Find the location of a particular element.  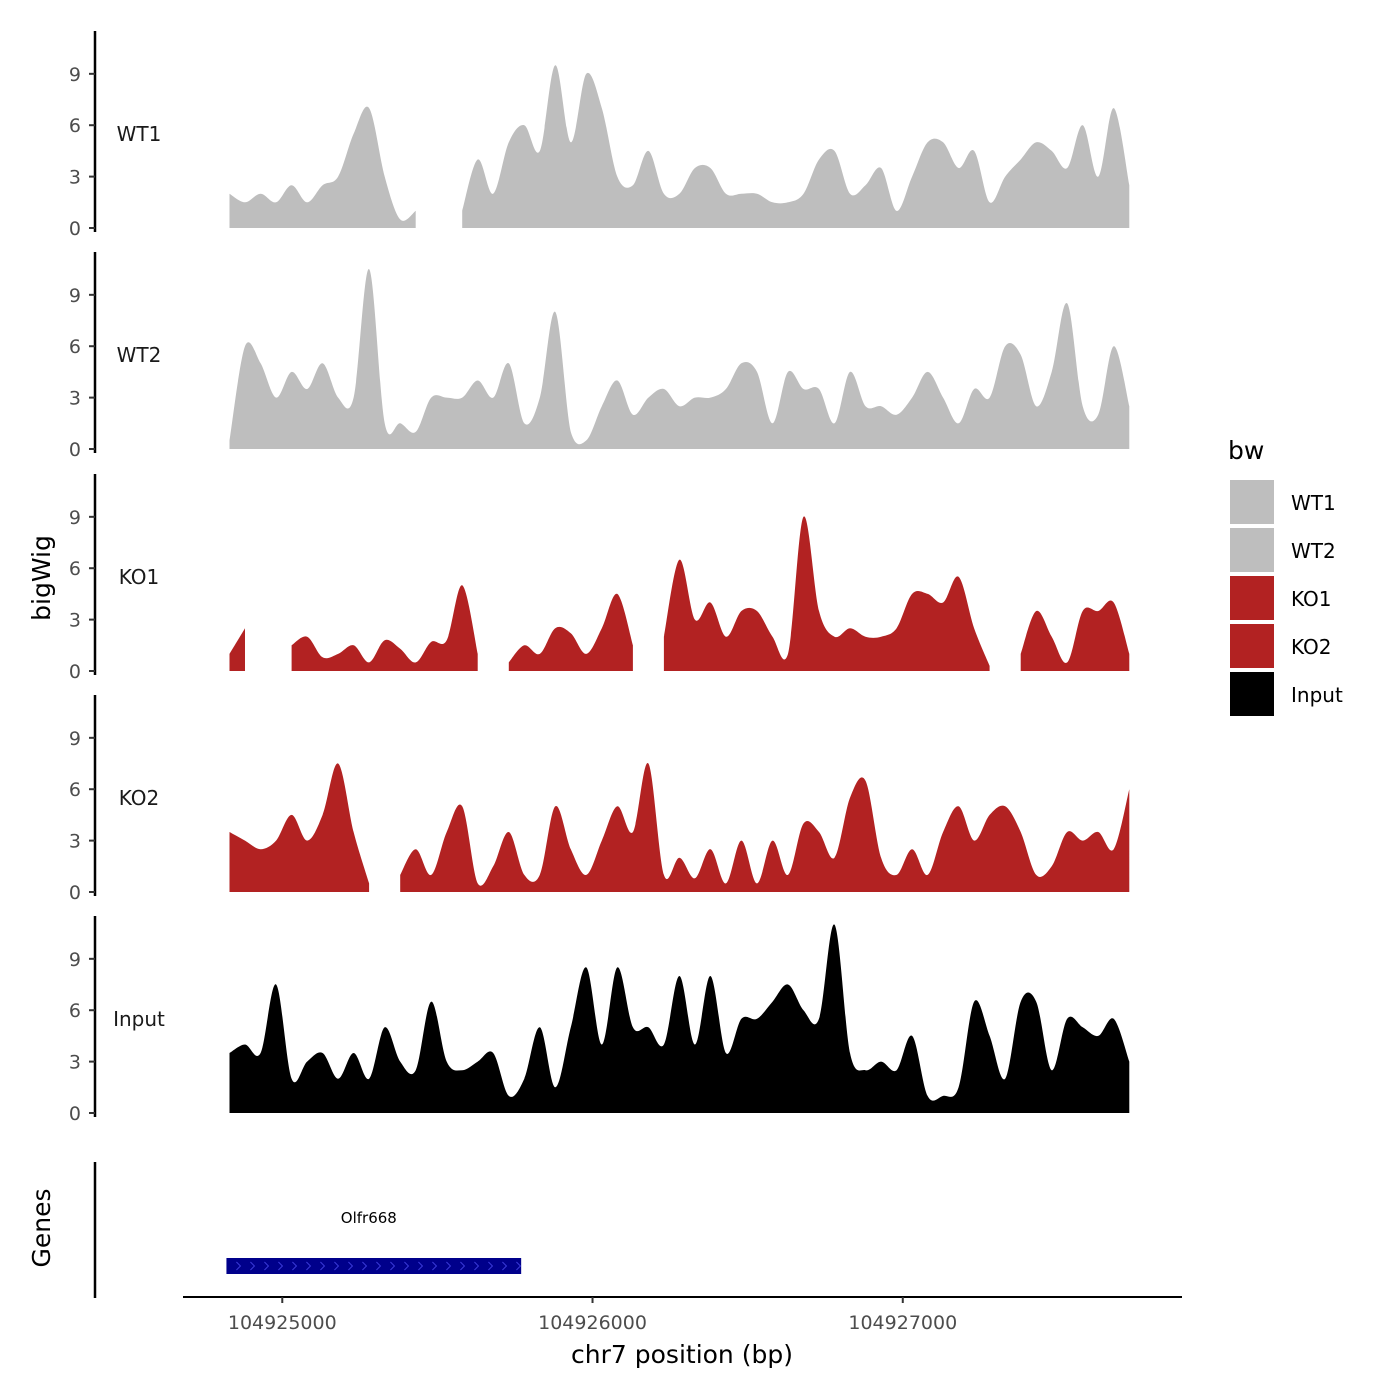

legend-label: Input is located at coordinates (1317, 695).